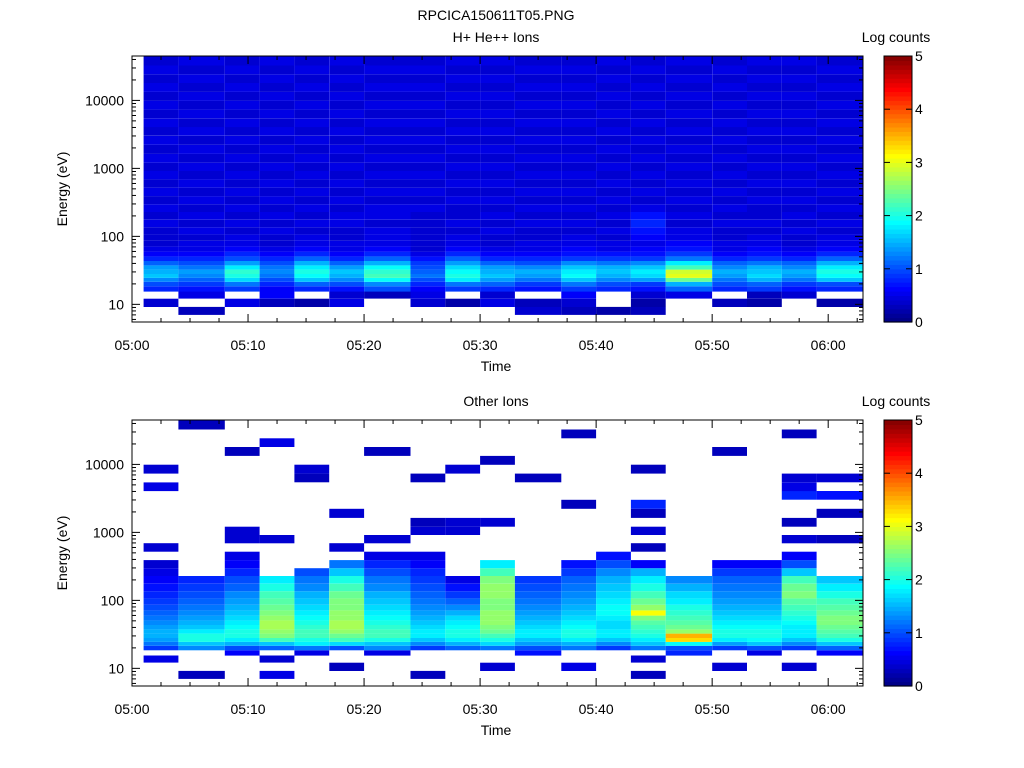 This screenshot has height=768, width=1024. Describe the element at coordinates (116, 304) in the screenshot. I see `hplus-y-tick-label: 10` at that location.